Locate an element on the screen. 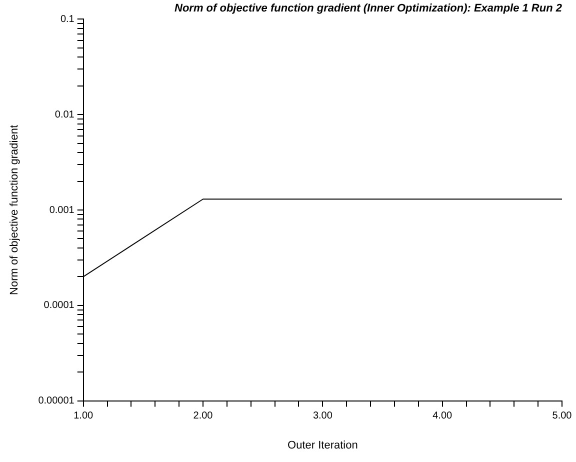 This screenshot has height=462, width=576. y-tick-label: 0.01 is located at coordinates (64, 114).